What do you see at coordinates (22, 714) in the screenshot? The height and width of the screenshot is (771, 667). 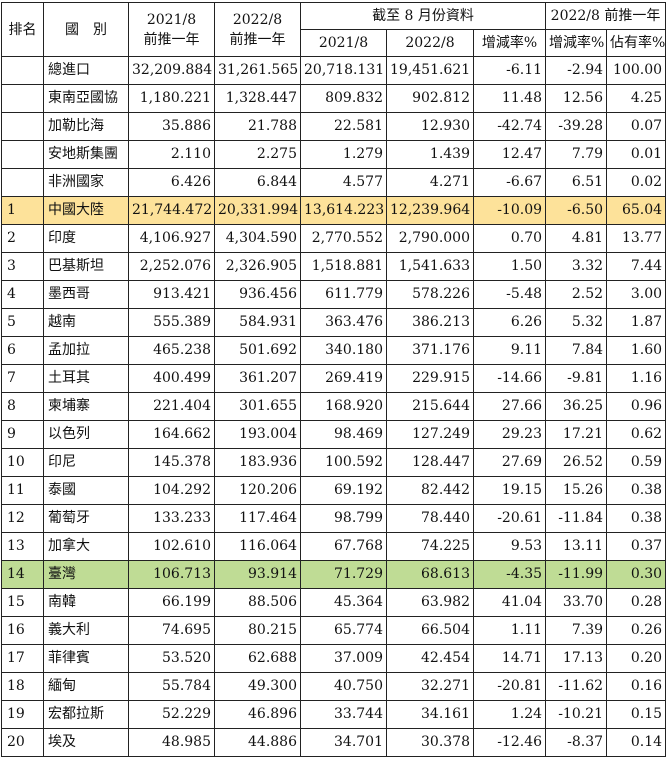 I see `rank-cell: 19` at bounding box center [22, 714].